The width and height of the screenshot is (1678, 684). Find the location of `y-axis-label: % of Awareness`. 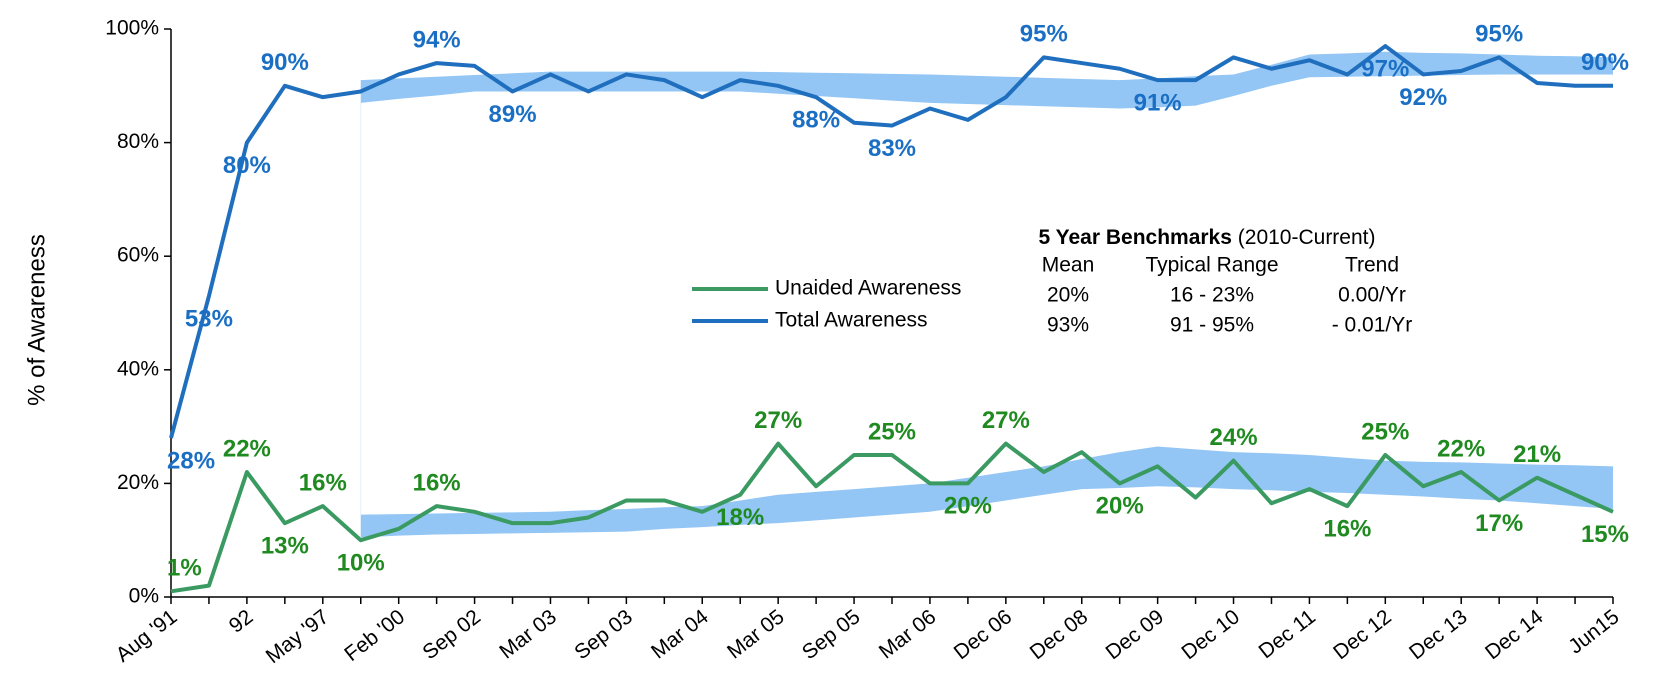

y-axis-label: % of Awareness is located at coordinates (36, 320).